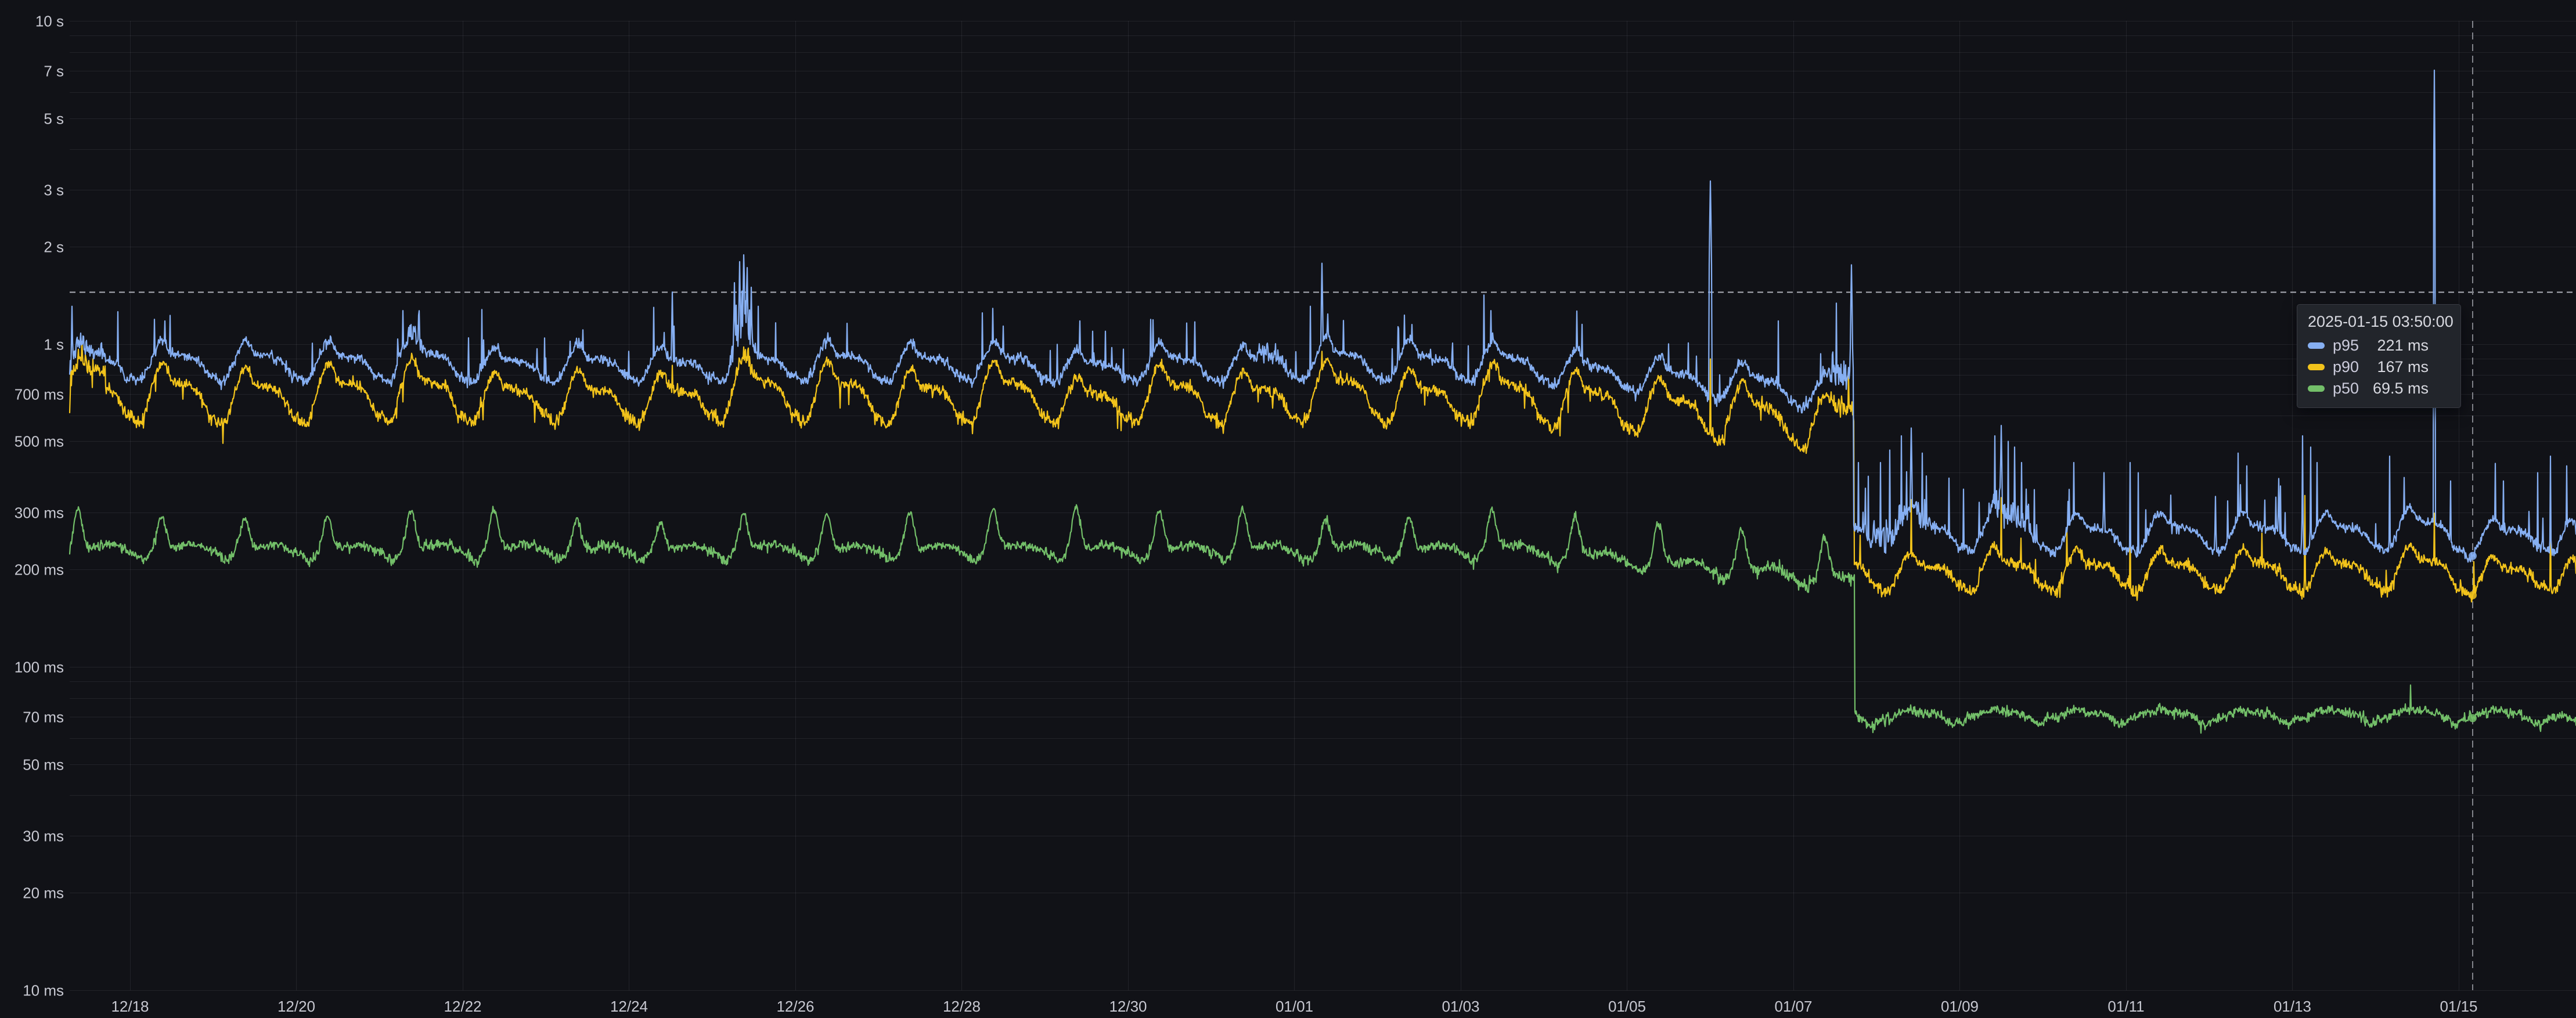 This screenshot has height=1018, width=2576. I want to click on svg-text: 300 ms, so click(39, 513).